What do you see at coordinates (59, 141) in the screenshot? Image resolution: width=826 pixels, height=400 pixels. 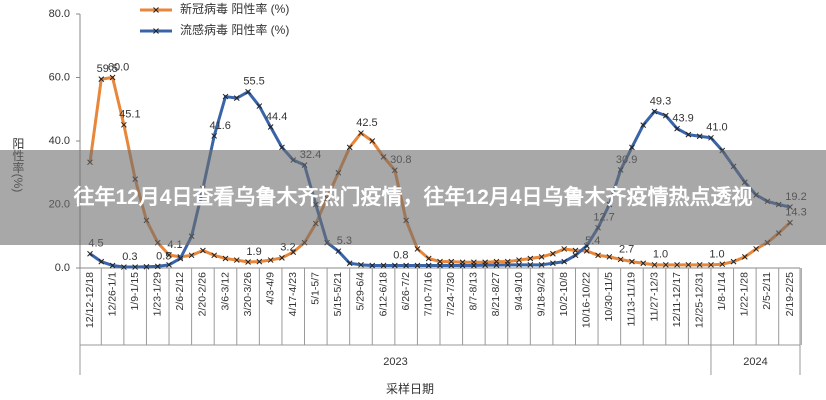 I see `y-tick-label: 40.0` at bounding box center [59, 141].